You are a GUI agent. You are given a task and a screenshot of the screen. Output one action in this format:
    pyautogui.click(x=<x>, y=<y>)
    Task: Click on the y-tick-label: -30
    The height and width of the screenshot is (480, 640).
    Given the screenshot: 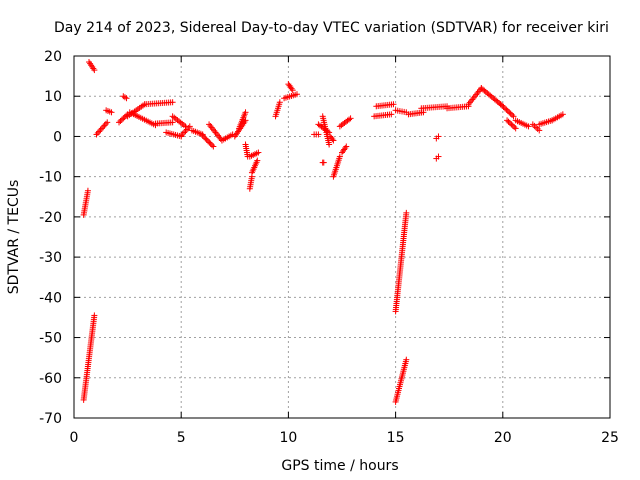 What is the action you would take?
    pyautogui.click(x=50, y=258)
    